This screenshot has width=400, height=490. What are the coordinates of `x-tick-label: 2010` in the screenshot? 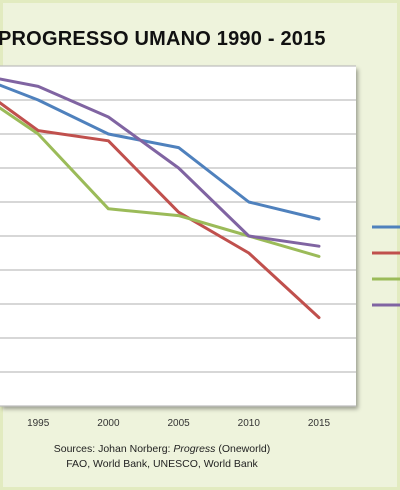 It's located at (249, 423).